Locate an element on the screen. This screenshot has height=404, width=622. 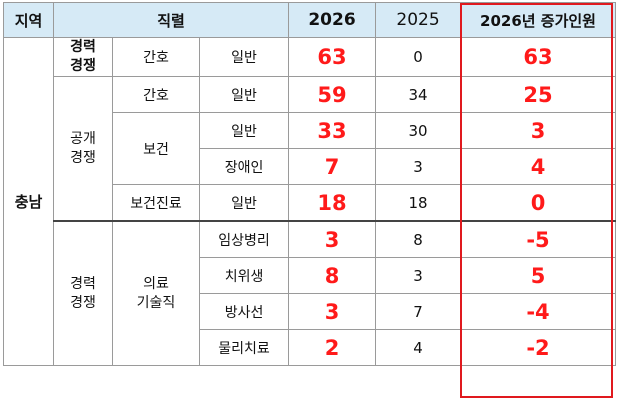
header-row: 지역 직렬 2026 2025 2026년 증가인원 is located at coordinates (310, 20).